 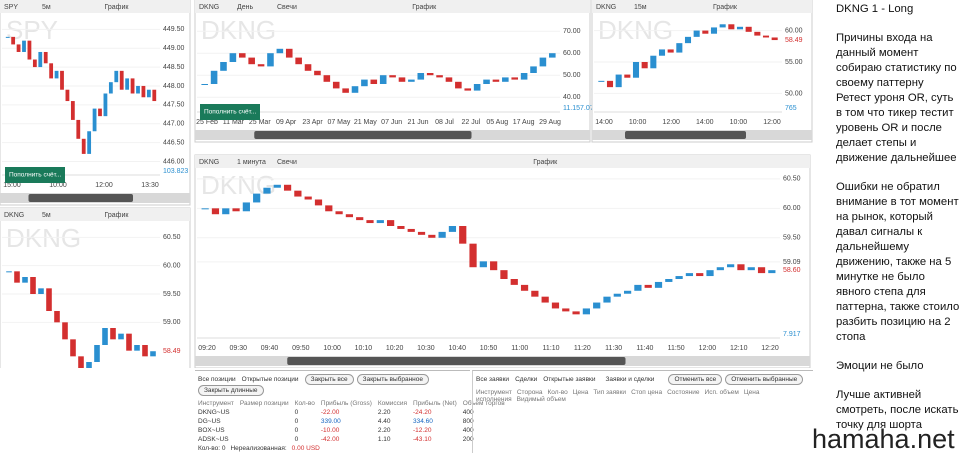 I want to click on toolbar-symbol: DKNG, so click(x=209, y=7).